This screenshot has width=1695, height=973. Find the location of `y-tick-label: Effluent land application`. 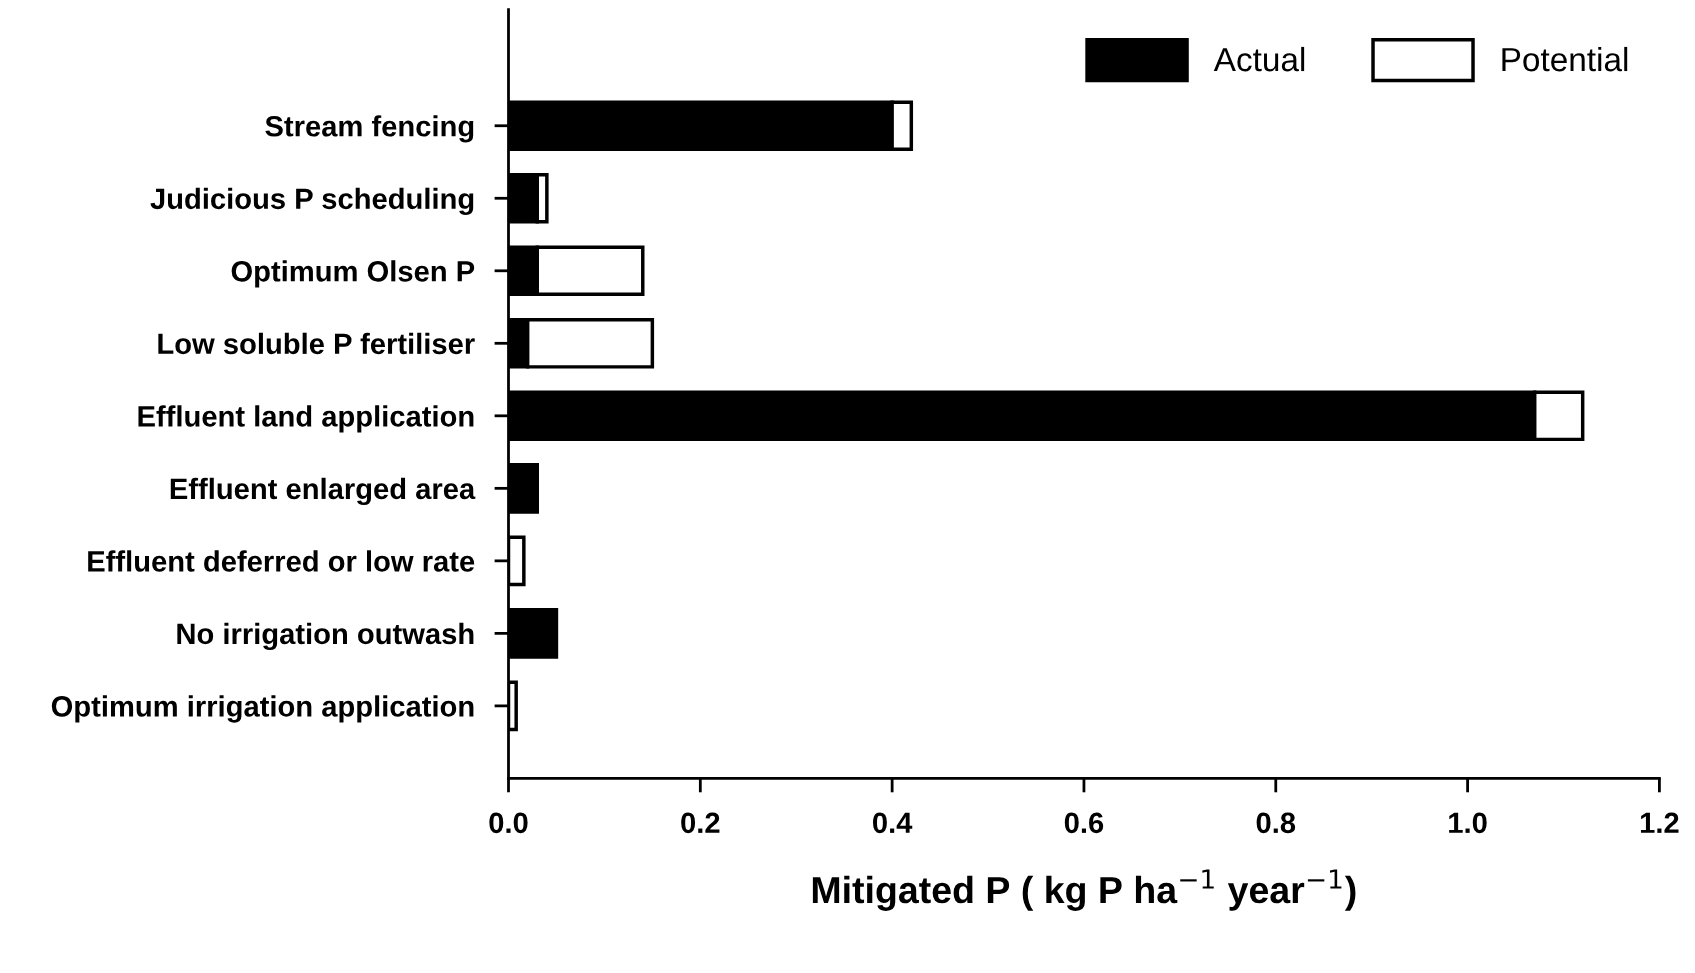

y-tick-label: Effluent land application is located at coordinates (306, 419).